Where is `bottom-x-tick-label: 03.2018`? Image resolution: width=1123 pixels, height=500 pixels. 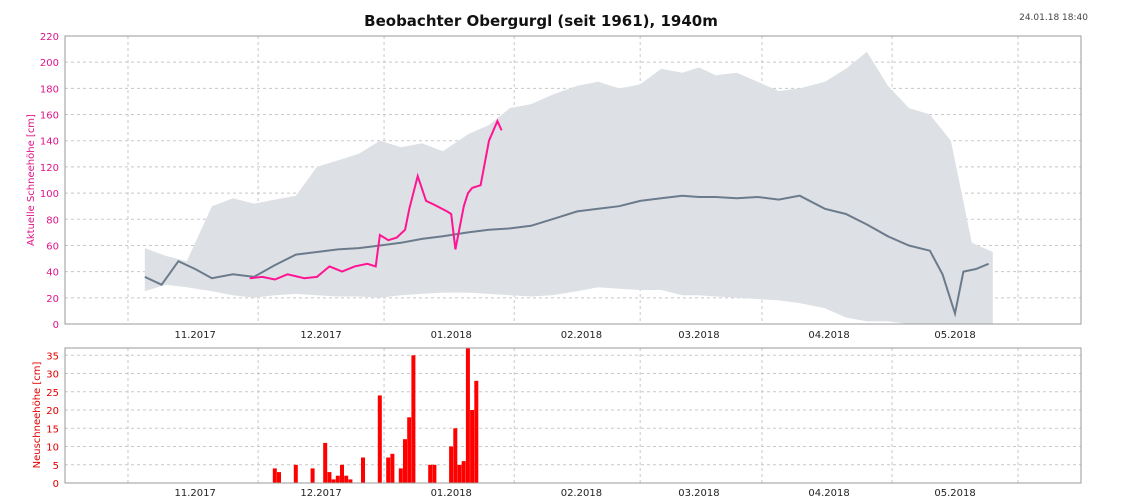
bottom-x-tick-label: 03.2018 is located at coordinates (698, 493).